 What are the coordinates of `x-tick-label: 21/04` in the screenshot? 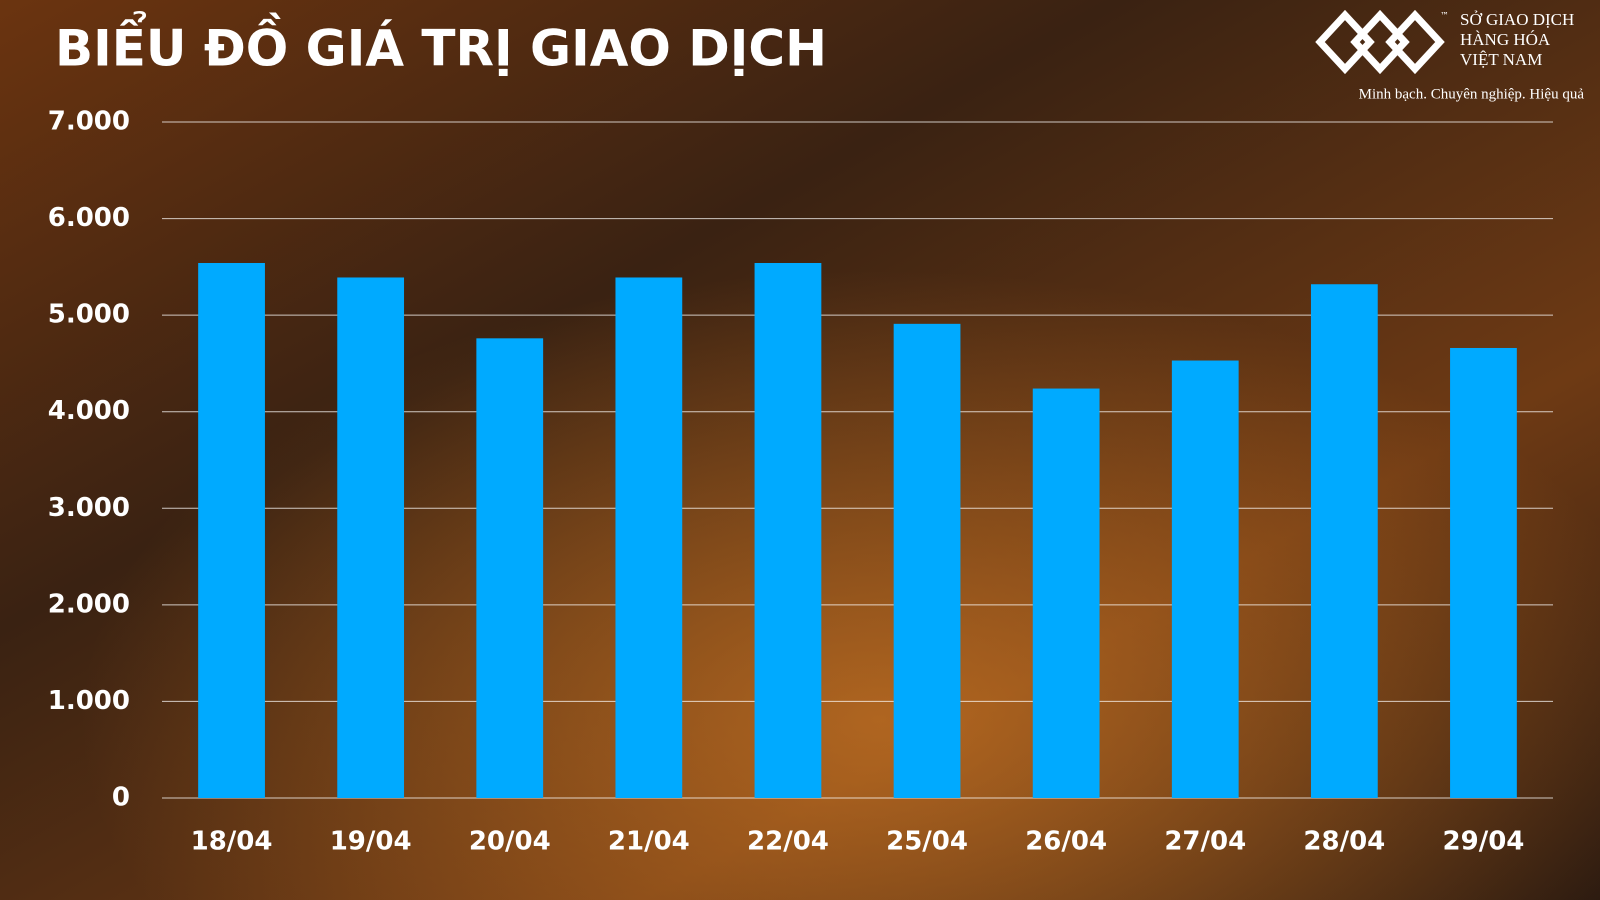 It's located at (649, 842).